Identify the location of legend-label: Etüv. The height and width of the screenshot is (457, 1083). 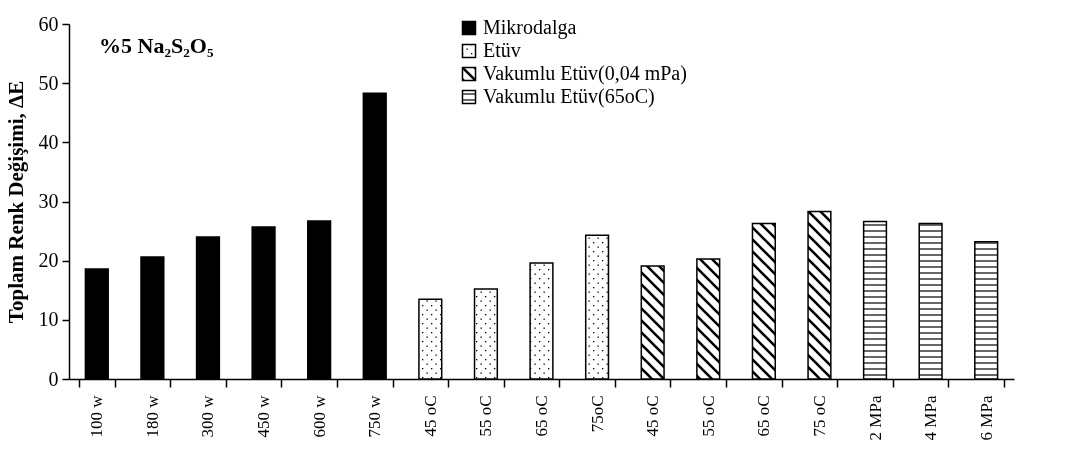
(502, 50).